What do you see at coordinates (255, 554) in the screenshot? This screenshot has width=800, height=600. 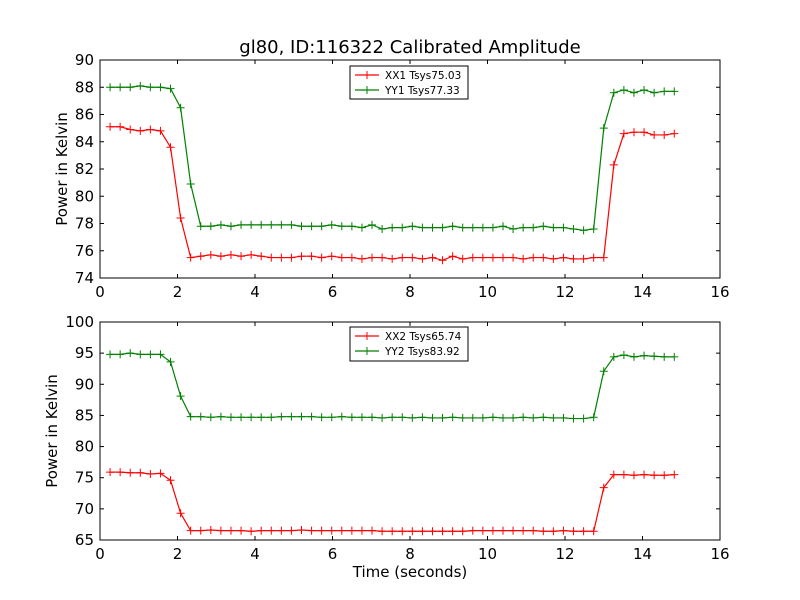 I see `x-tick-label: 4` at bounding box center [255, 554].